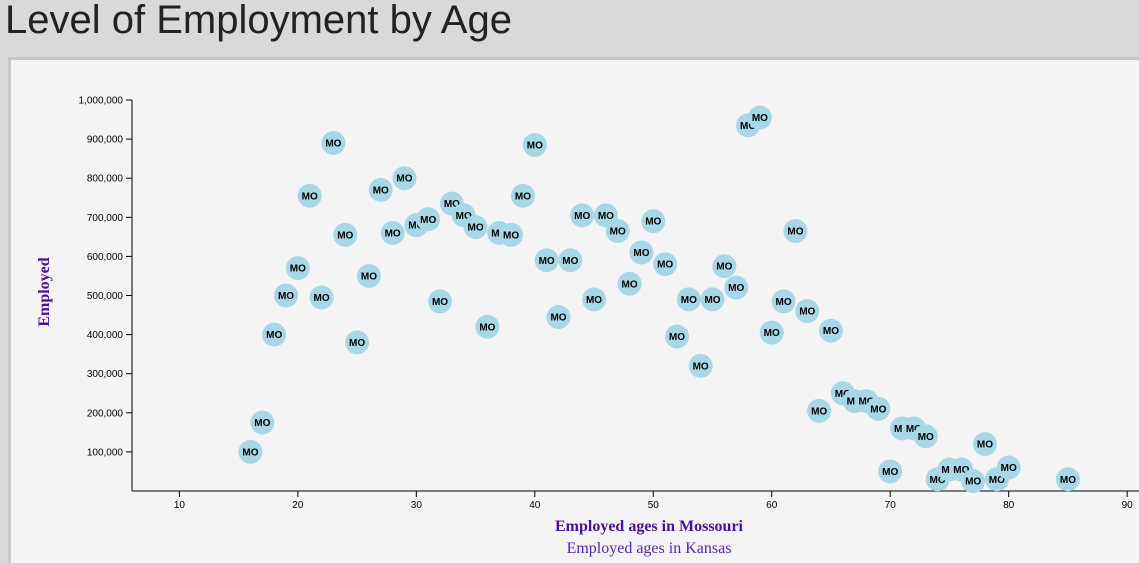 This screenshot has height=563, width=1139. Describe the element at coordinates (649, 548) in the screenshot. I see `x-axis-label-inactive: Employed ages in Kansas` at that location.